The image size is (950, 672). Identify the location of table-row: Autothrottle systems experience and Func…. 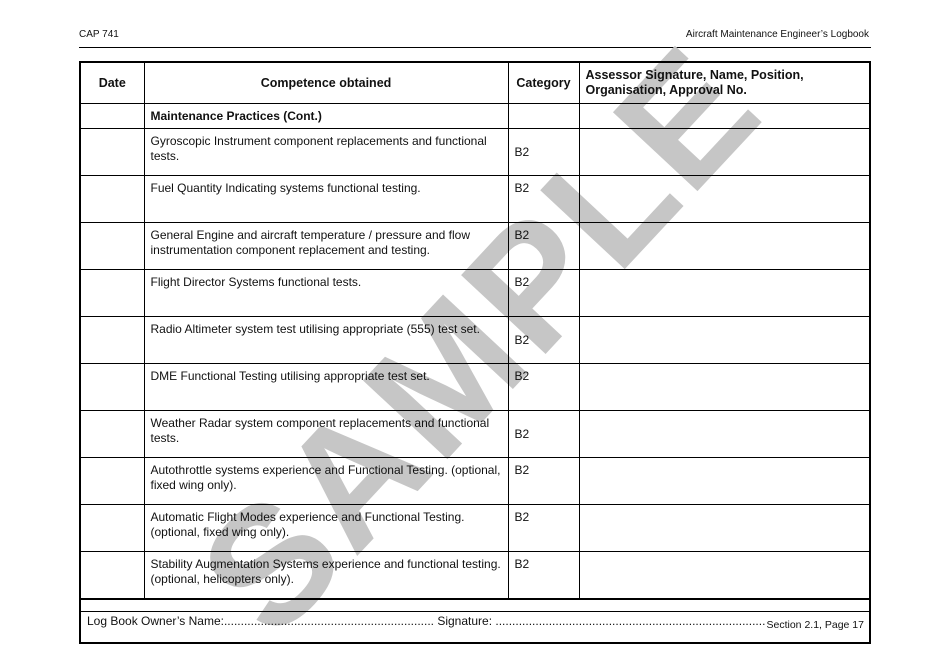
(475, 481).